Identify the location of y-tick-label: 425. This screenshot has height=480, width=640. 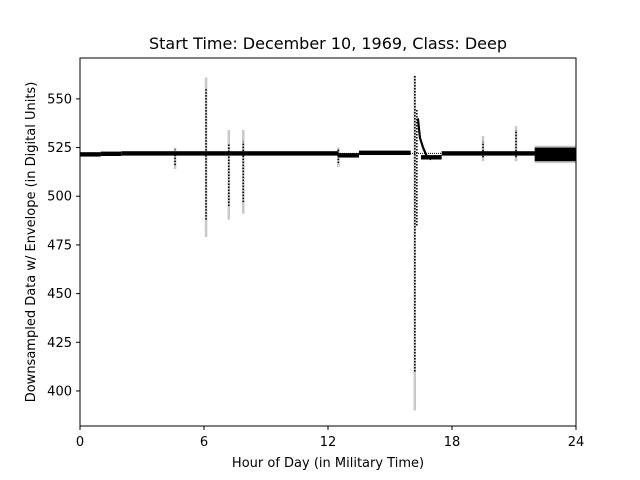
(59, 343).